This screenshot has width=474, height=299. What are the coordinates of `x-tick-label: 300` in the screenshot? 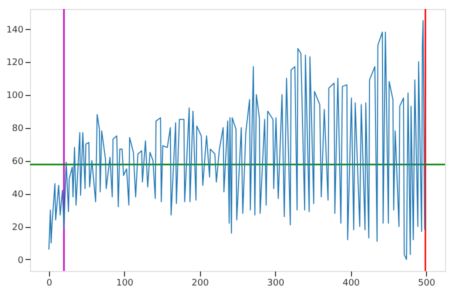 It's located at (276, 283).